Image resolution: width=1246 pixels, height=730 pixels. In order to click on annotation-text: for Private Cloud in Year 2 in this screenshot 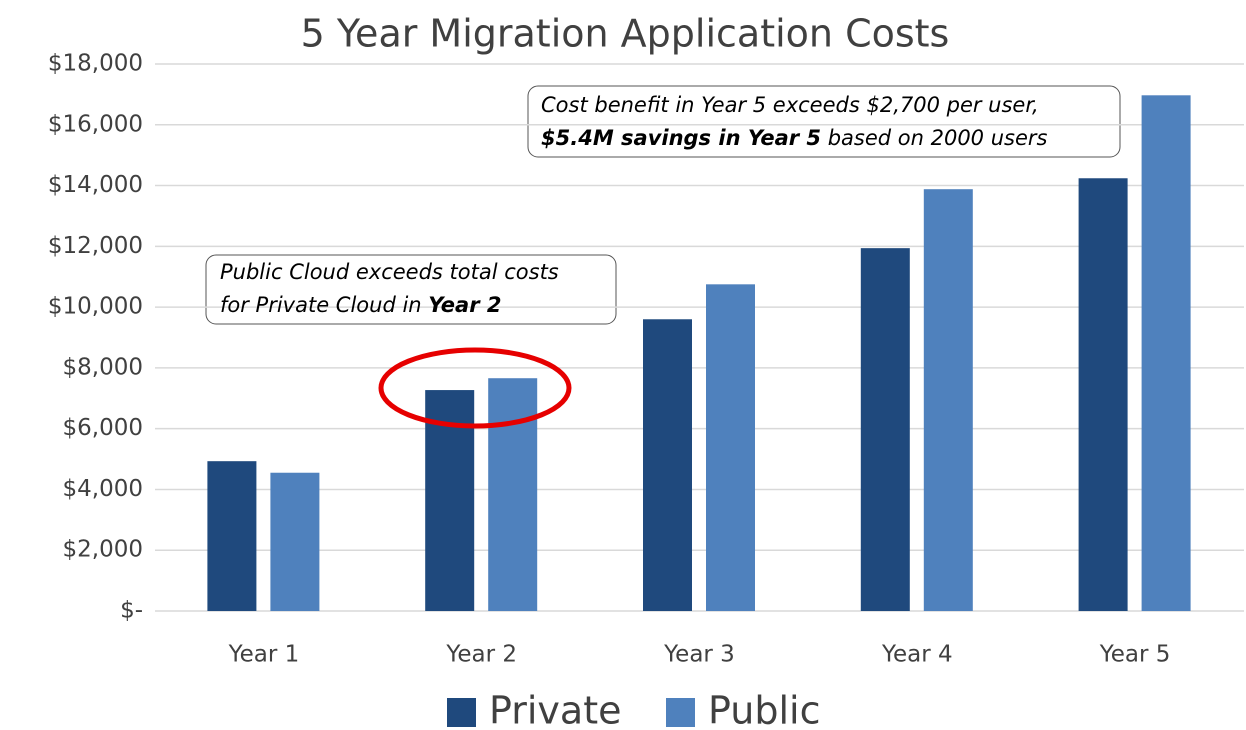, I will do `click(361, 305)`.